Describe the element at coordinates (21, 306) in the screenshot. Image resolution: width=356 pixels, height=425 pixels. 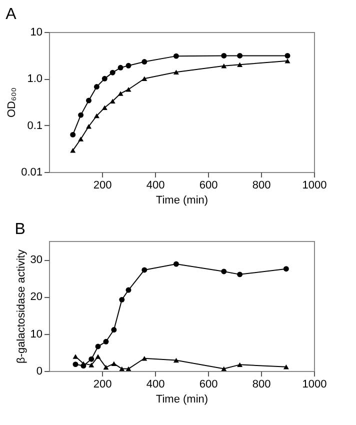
I see `y-axis-title: β-galactosidase activity` at that location.